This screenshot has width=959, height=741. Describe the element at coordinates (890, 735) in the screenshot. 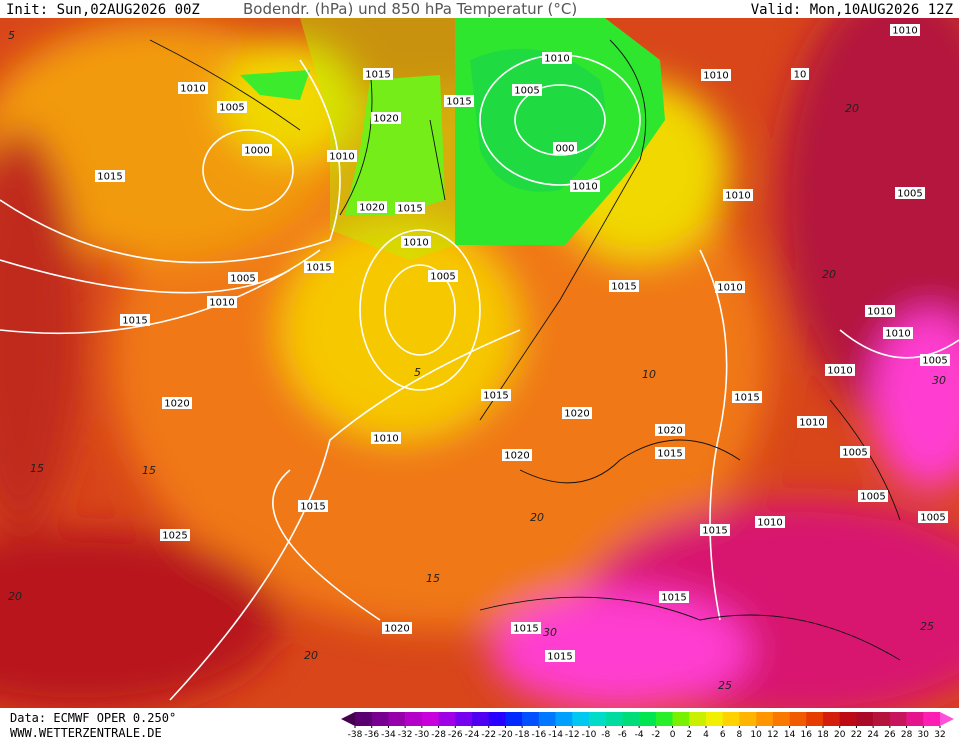

I see `colorbar-tick-label: 26` at that location.